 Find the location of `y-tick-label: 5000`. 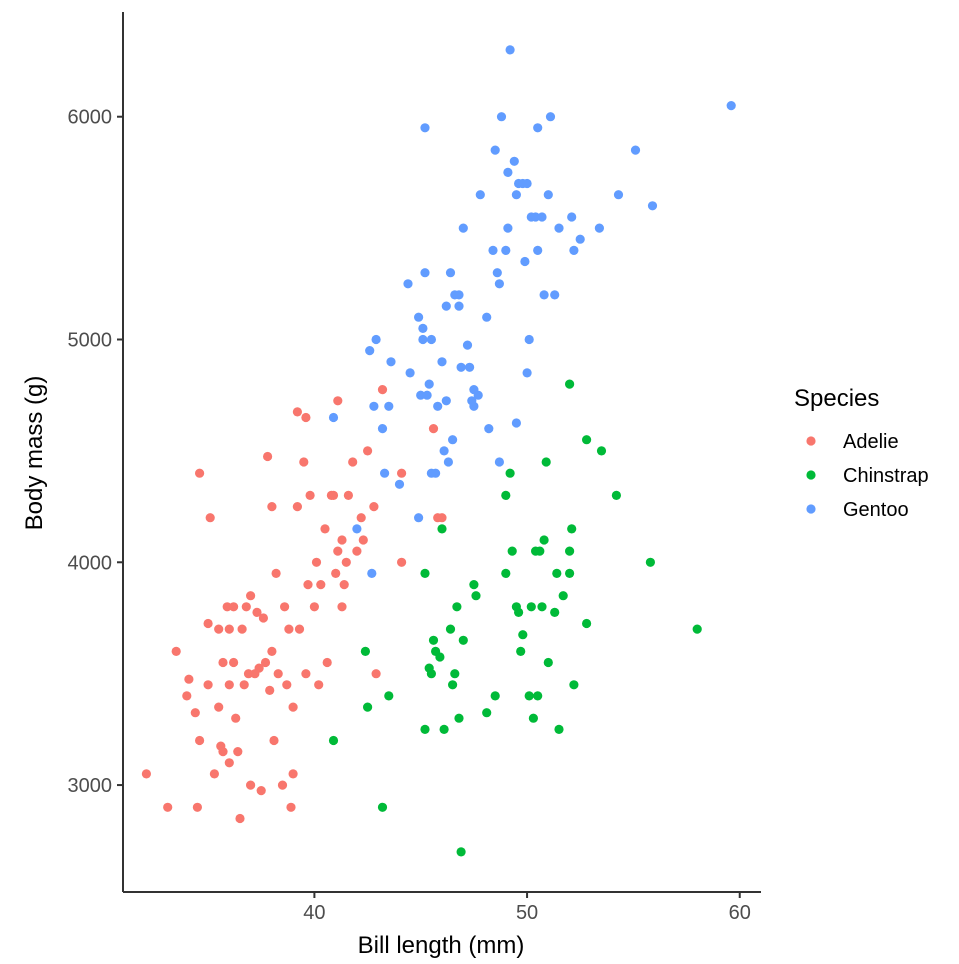

y-tick-label: 5000 is located at coordinates (90, 340).